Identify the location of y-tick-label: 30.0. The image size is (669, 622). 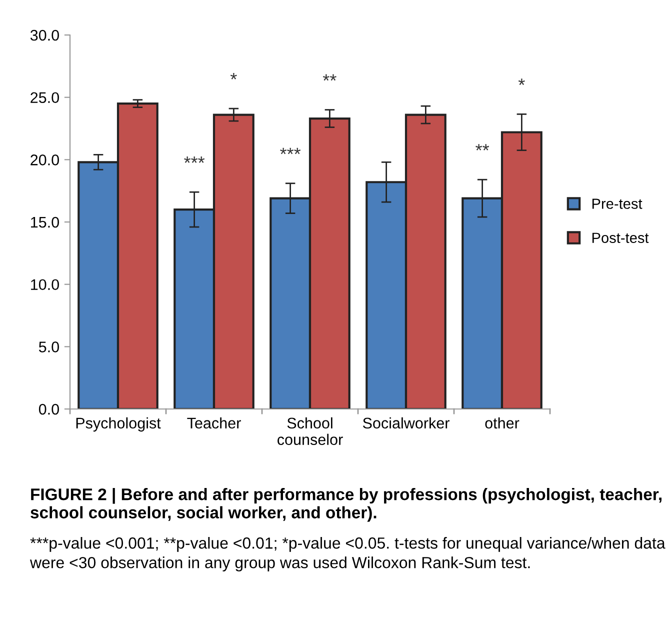
(44, 35).